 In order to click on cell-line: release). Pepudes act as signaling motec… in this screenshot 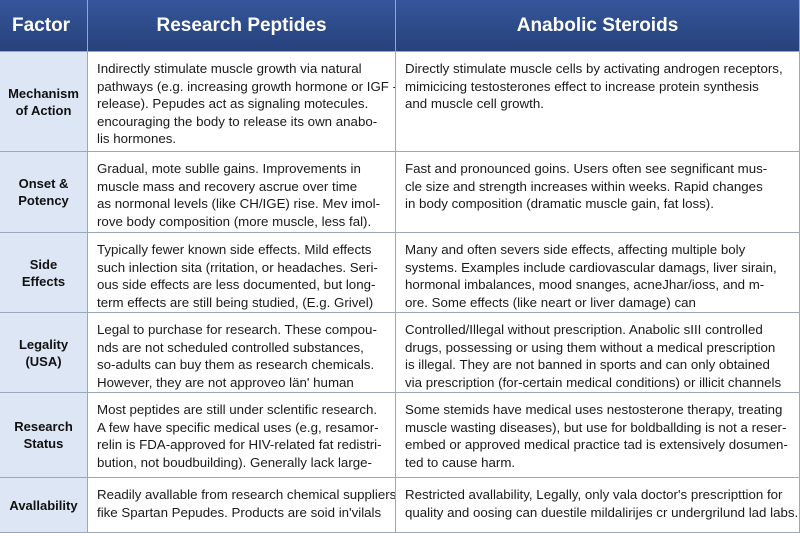, I will do `click(233, 103)`.